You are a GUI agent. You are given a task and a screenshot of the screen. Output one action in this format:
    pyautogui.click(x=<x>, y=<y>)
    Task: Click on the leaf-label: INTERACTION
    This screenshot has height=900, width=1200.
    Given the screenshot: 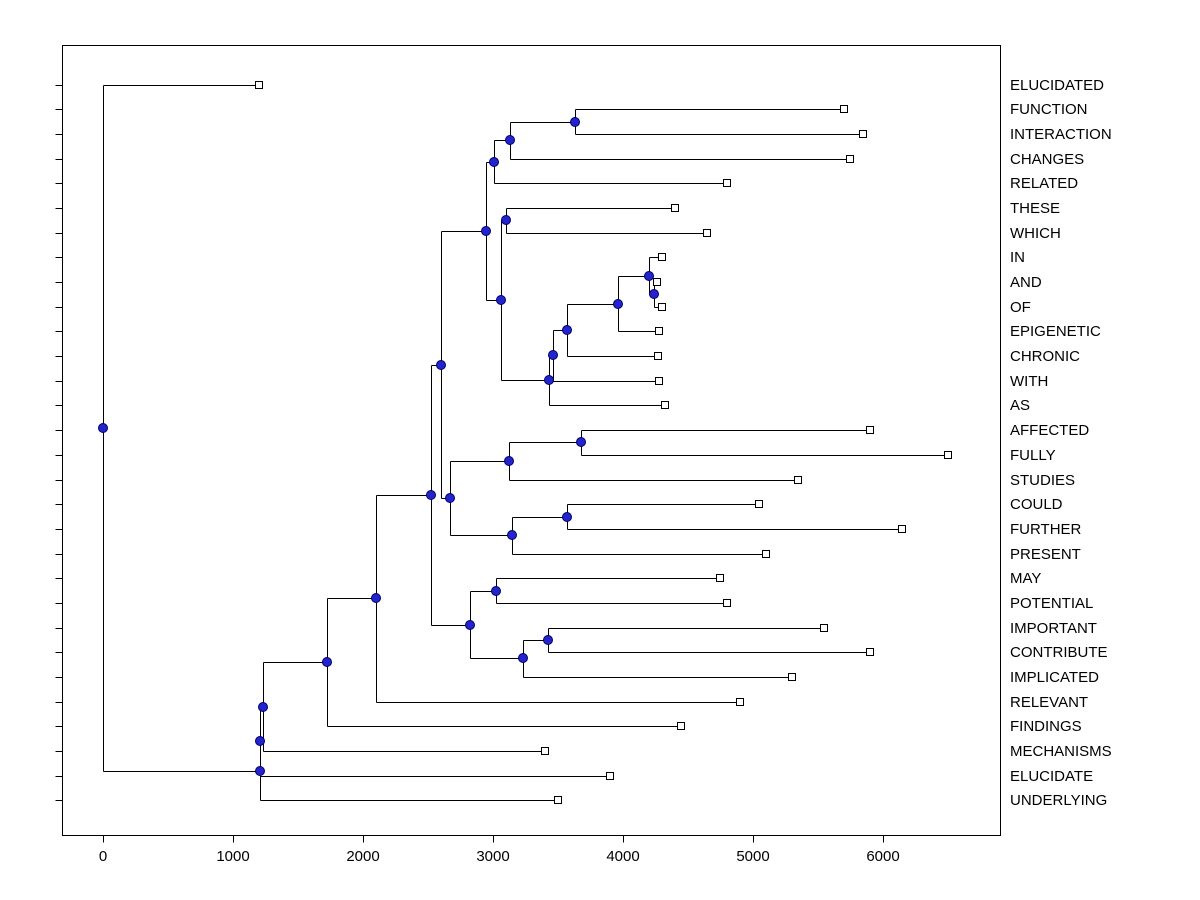 What is the action you would take?
    pyautogui.click(x=1061, y=134)
    